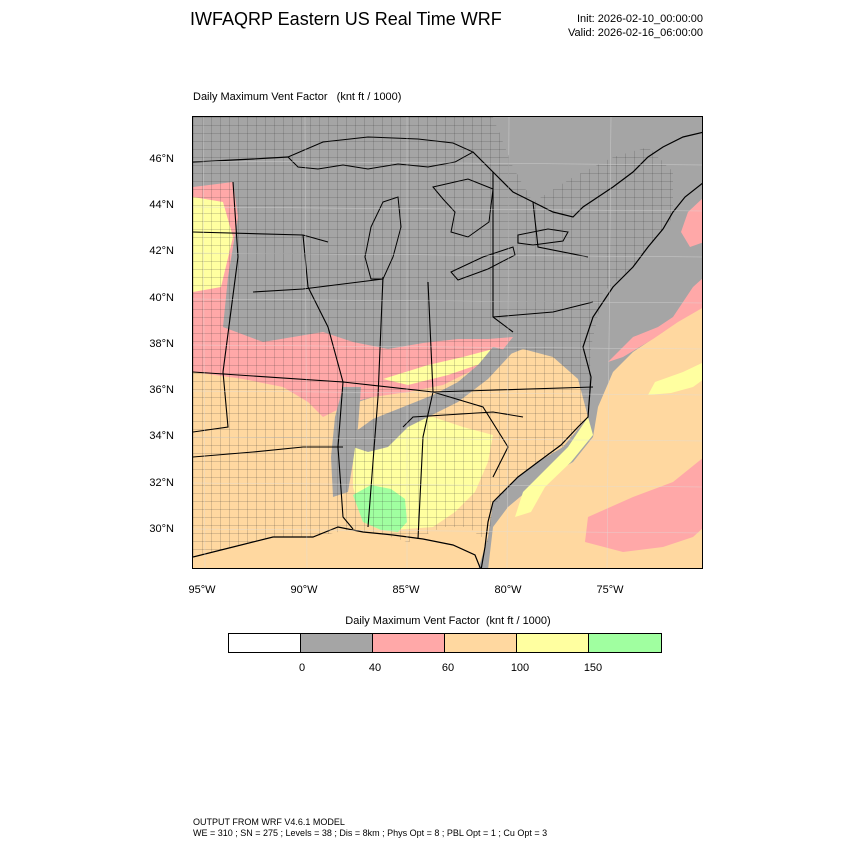  I want to click on colorbar-box-green, so click(625, 643).